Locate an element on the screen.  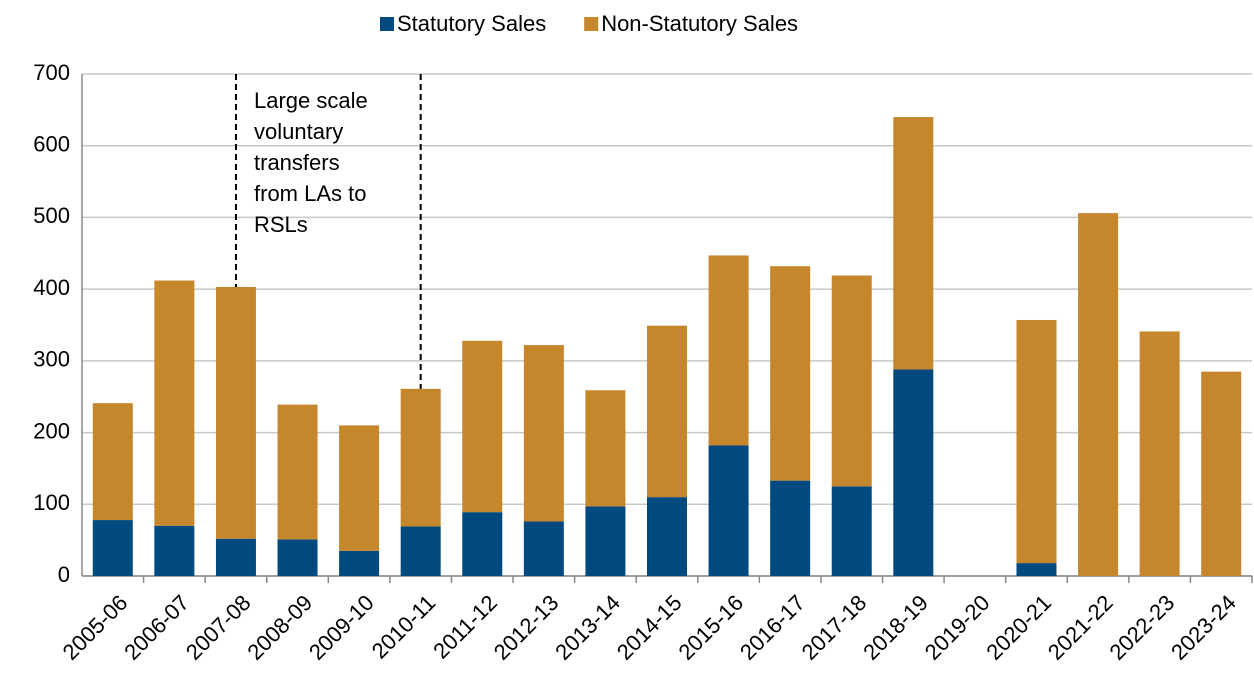
x-tick-label: 2007-08 is located at coordinates (218, 627).